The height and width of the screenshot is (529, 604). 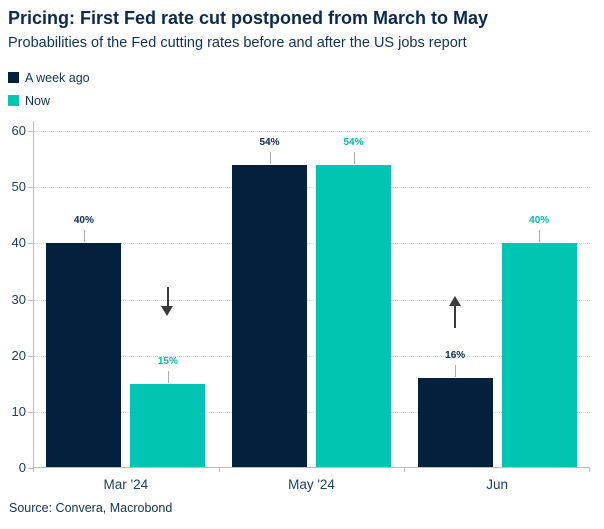 What do you see at coordinates (126, 484) in the screenshot?
I see `x-axis-label-mar-24: Mar '24` at bounding box center [126, 484].